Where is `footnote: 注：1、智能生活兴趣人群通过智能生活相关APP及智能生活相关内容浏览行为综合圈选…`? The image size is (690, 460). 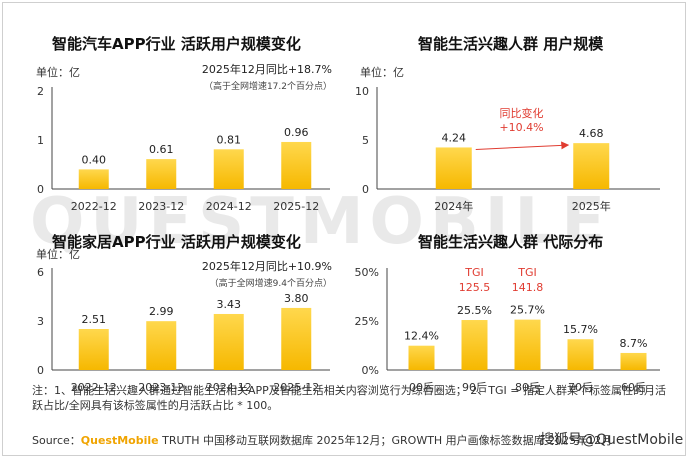 footnote: 注：1、智能生活兴趣人群通过智能生活相关APP及智能生活相关内容浏览行为综合圈选… is located at coordinates (349, 398).